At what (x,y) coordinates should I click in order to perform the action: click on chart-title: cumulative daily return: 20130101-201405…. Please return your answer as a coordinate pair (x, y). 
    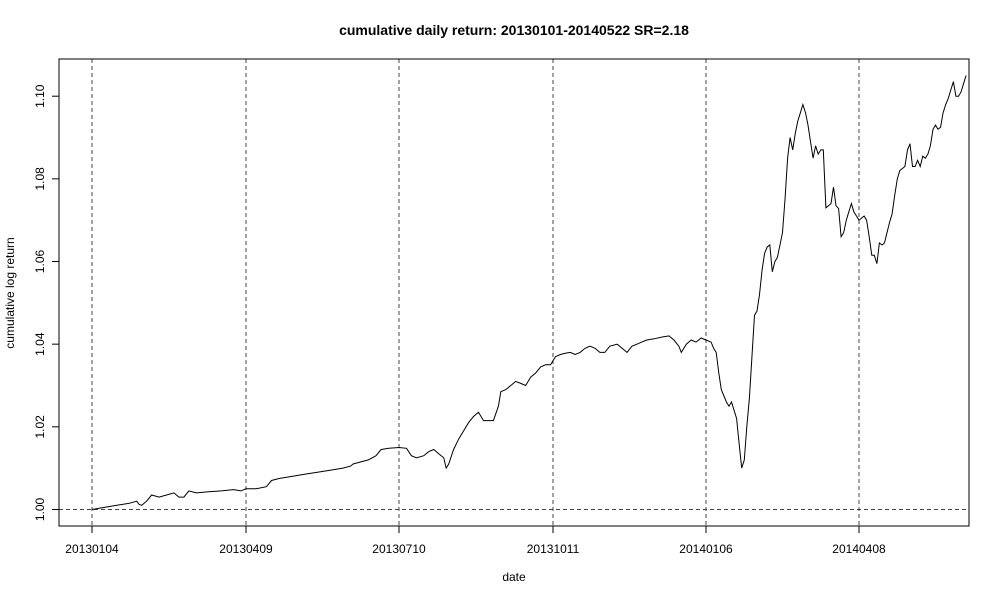
    Looking at the image, I should click on (514, 30).